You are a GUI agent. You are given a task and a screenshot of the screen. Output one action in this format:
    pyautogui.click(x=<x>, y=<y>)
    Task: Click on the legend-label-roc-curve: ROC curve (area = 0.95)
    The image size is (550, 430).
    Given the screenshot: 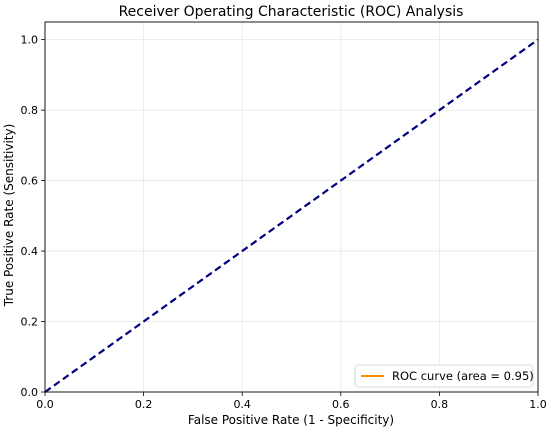 What is the action you would take?
    pyautogui.click(x=463, y=376)
    